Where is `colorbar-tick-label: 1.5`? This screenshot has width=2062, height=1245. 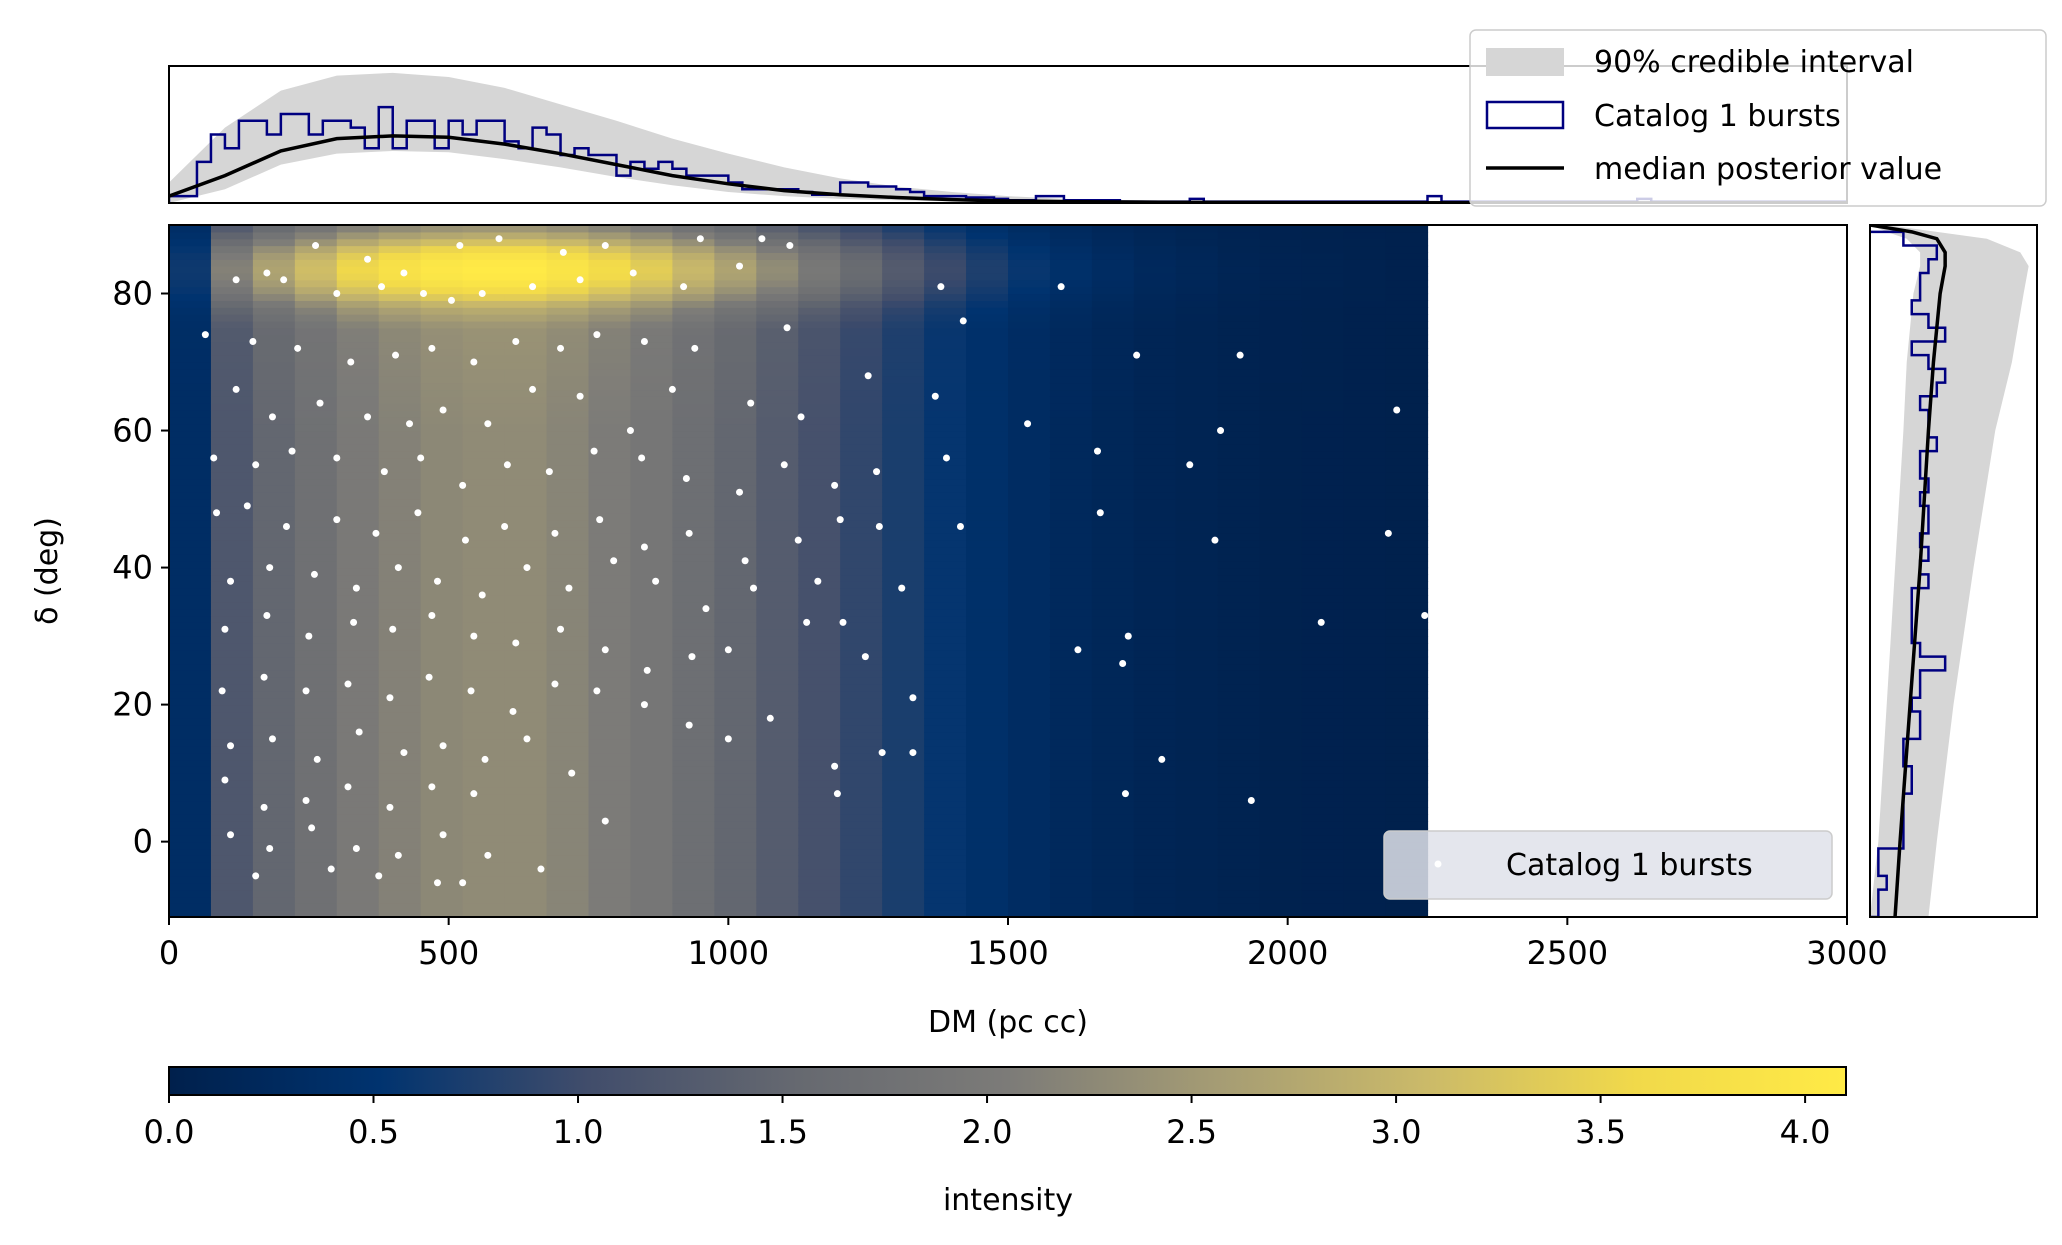 colorbar-tick-label: 1.5 is located at coordinates (782, 1132).